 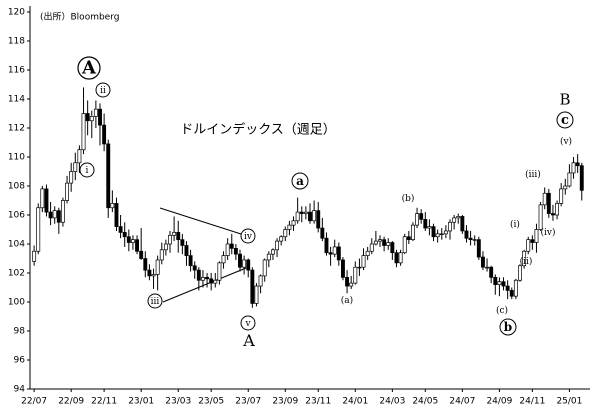 I want to click on wave-label: a, so click(x=300, y=181).